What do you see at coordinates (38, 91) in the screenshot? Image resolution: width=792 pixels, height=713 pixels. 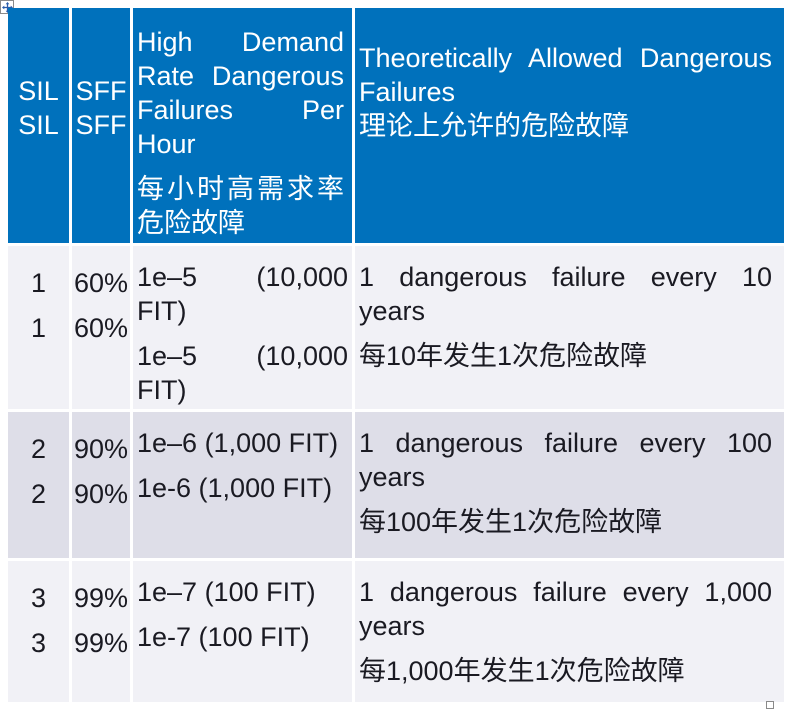 I see `header-sil-line1: SIL` at bounding box center [38, 91].